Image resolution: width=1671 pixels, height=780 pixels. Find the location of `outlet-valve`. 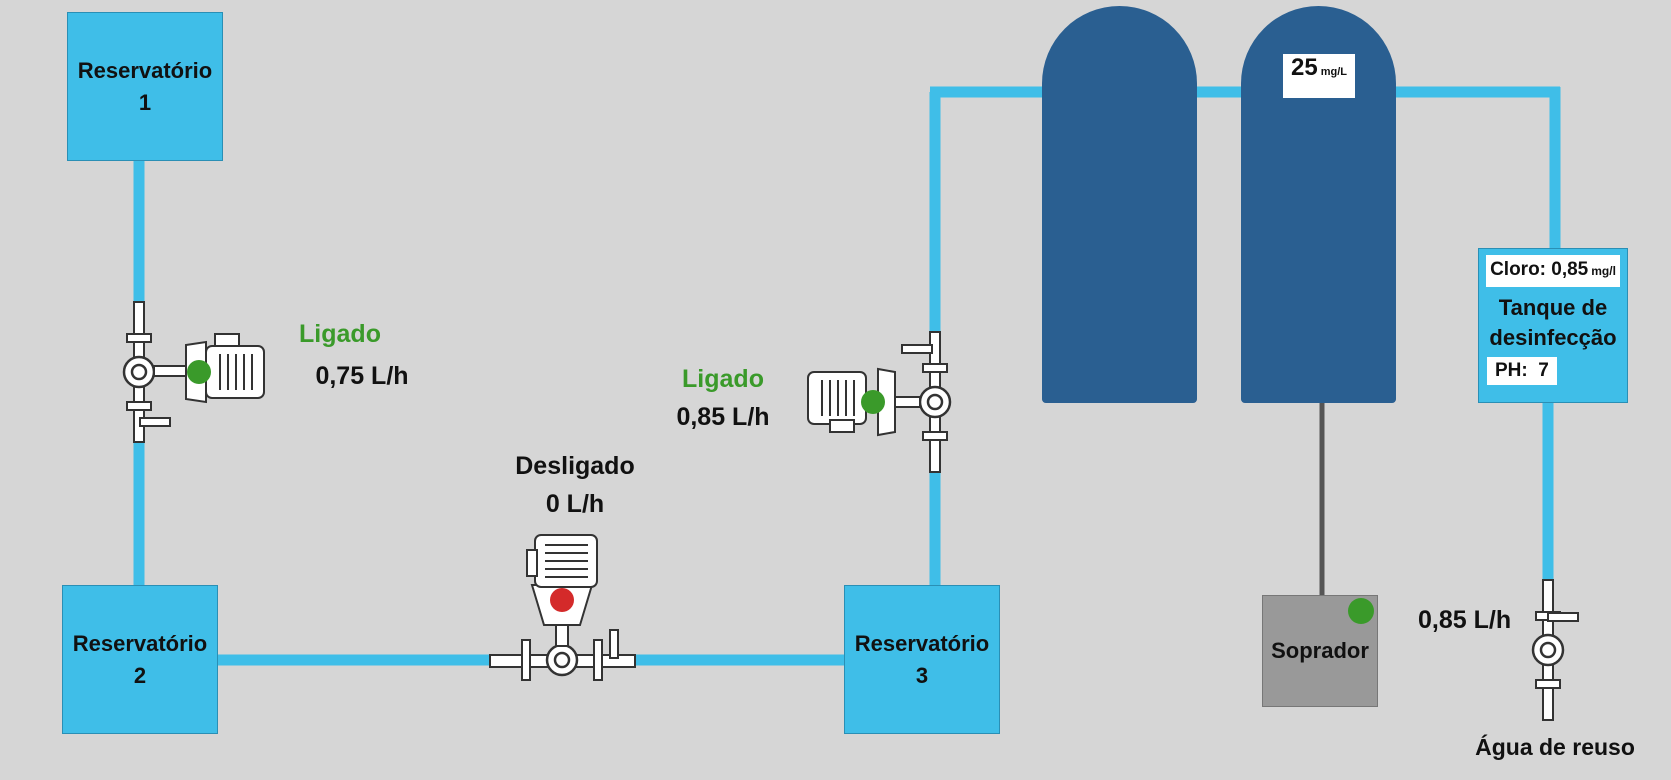

outlet-valve is located at coordinates (1555, 650).